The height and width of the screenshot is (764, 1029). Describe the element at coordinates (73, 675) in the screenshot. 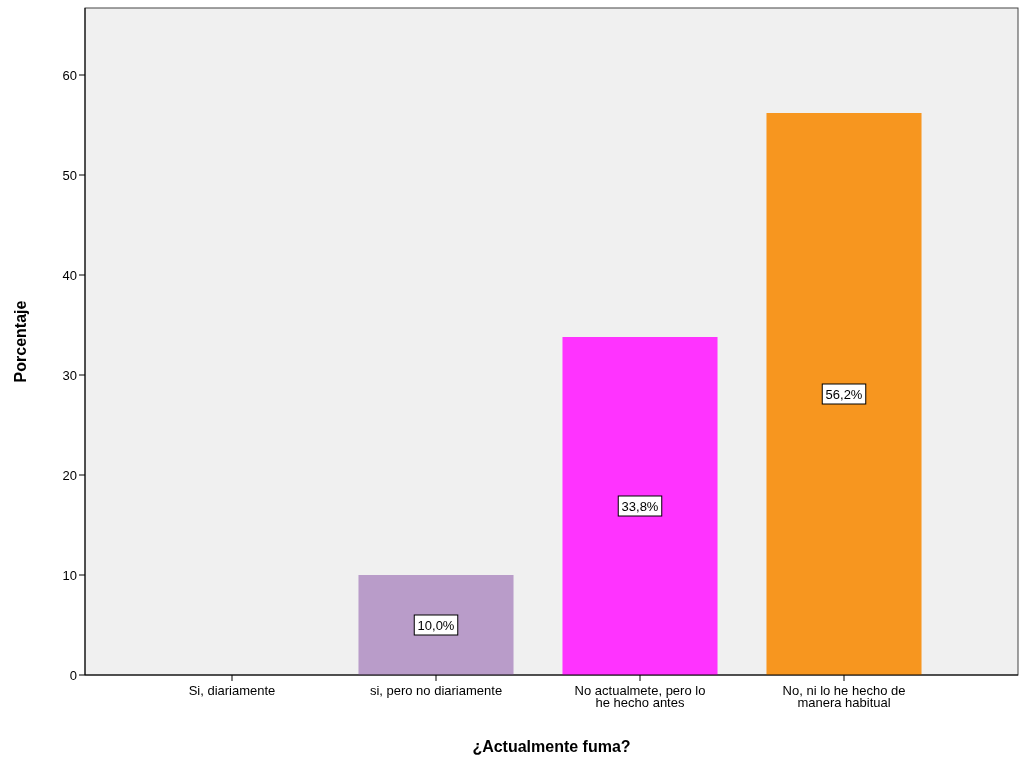

I see `y-tick-label: 0` at that location.